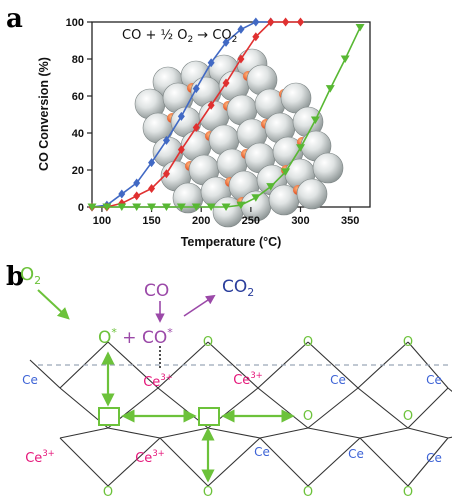 This screenshot has width=452, height=501. I want to click on y-tick-label: 100, so click(75, 23).